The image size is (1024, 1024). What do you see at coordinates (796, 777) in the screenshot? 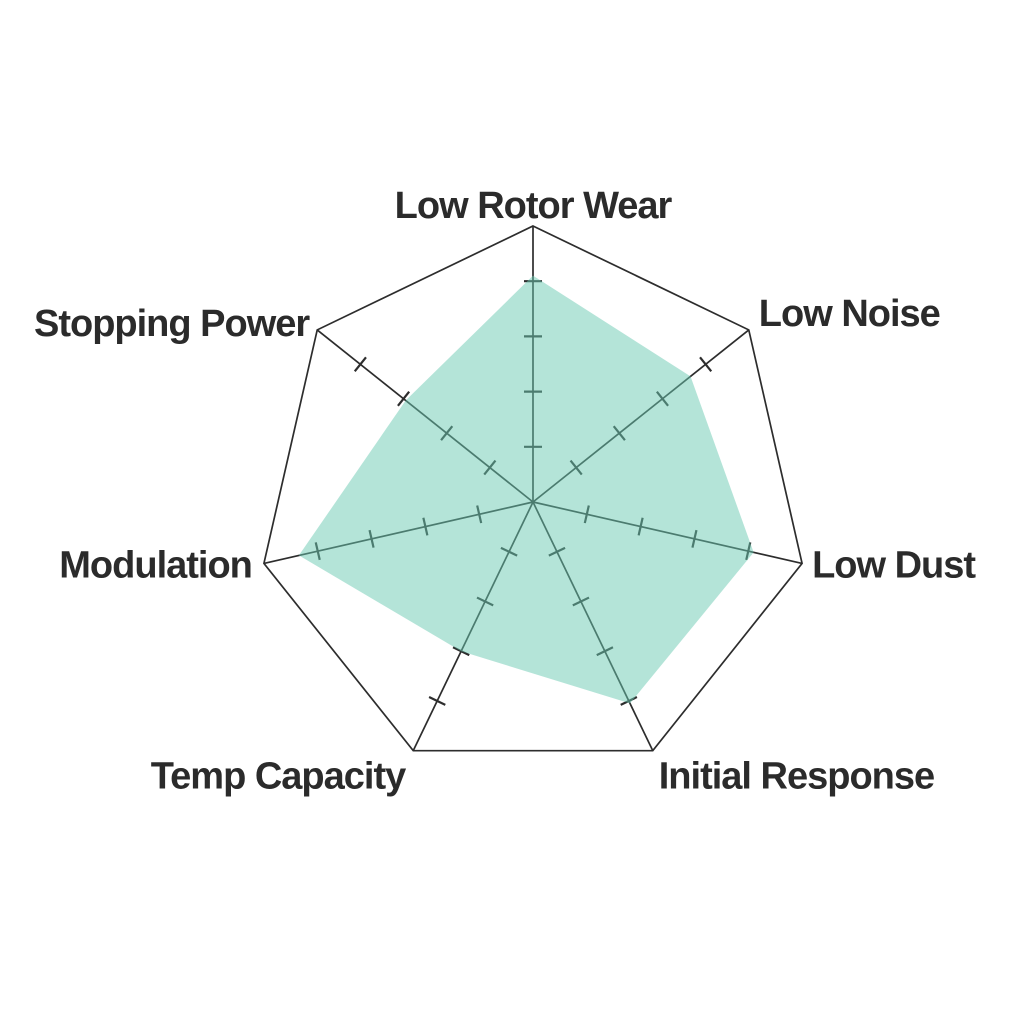
I see `axis-label-initial-response: Initial Response` at bounding box center [796, 777].